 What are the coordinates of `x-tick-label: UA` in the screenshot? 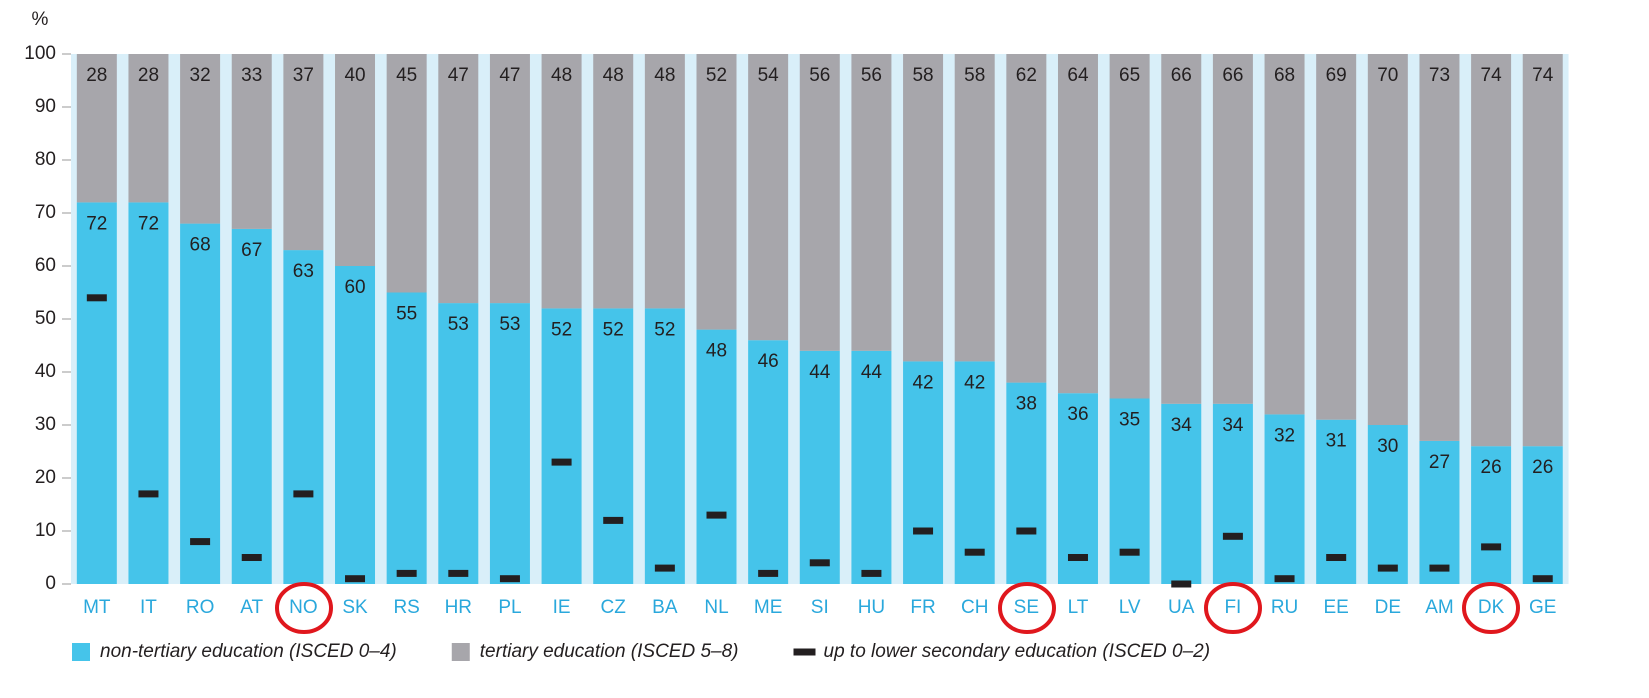 It's located at (1181, 607).